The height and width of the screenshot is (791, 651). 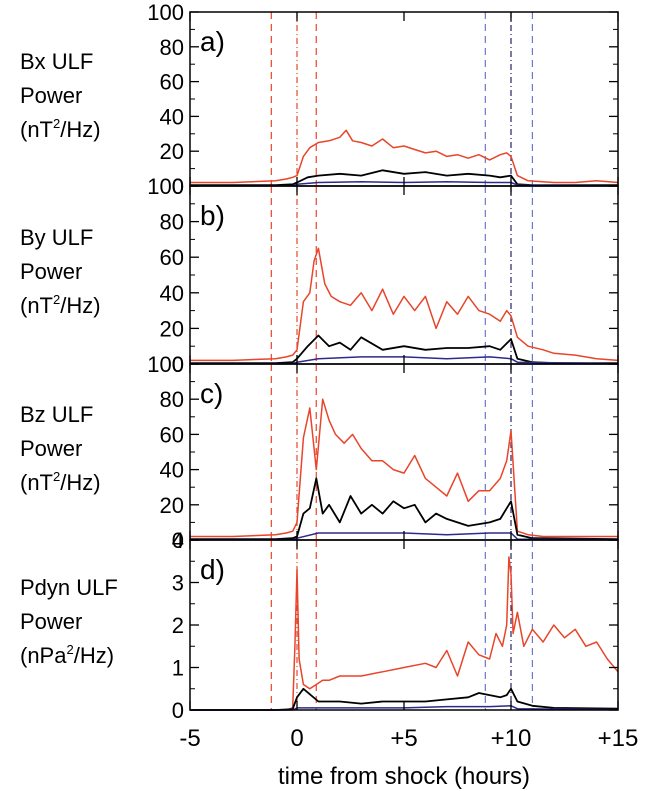 What do you see at coordinates (212, 41) in the screenshot?
I see `panel-letter: a)` at bounding box center [212, 41].